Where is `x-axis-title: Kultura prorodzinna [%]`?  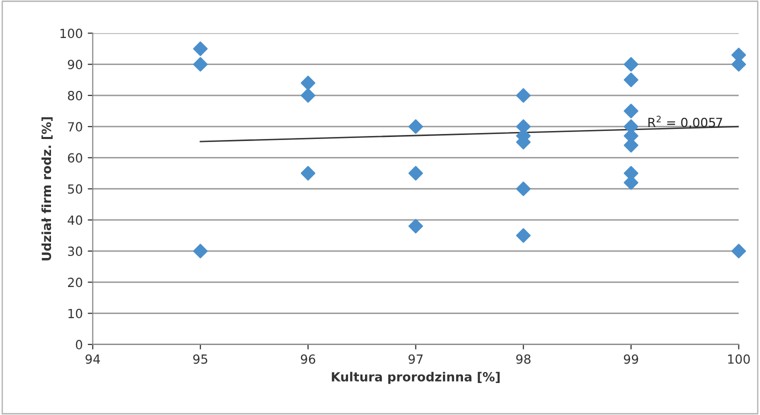 x-axis-title: Kultura prorodzinna [%] is located at coordinates (416, 378).